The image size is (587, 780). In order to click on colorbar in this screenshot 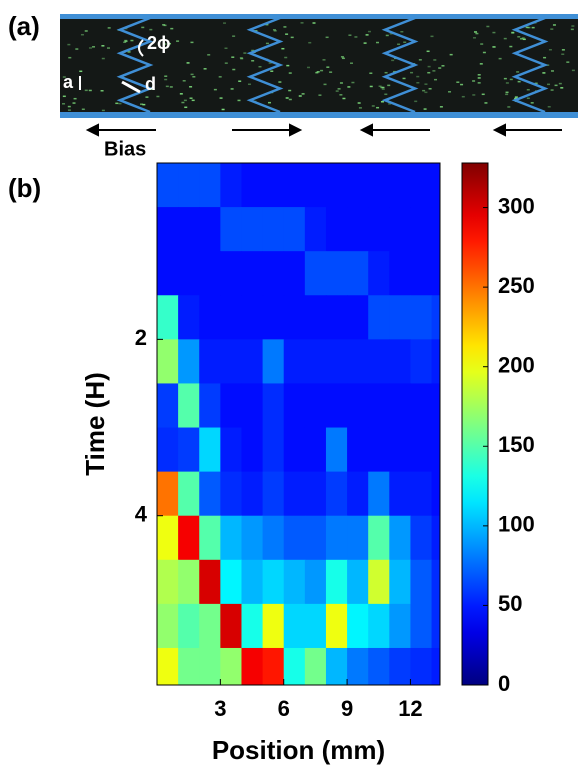, I will do `click(475, 424)`.